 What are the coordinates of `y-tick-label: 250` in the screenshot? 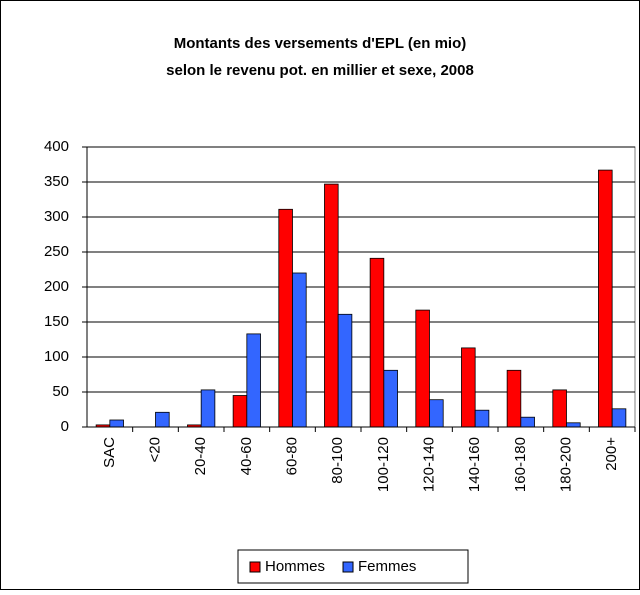 It's located at (56, 251).